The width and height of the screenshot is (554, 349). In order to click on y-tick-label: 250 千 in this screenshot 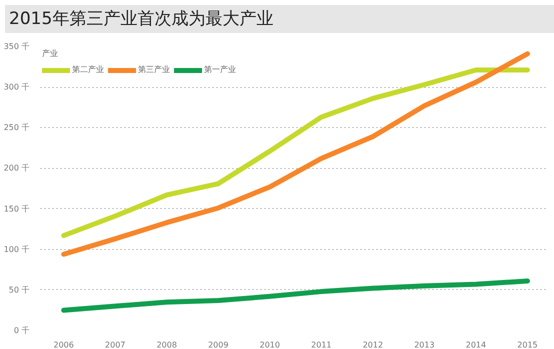, I will do `click(17, 127)`.